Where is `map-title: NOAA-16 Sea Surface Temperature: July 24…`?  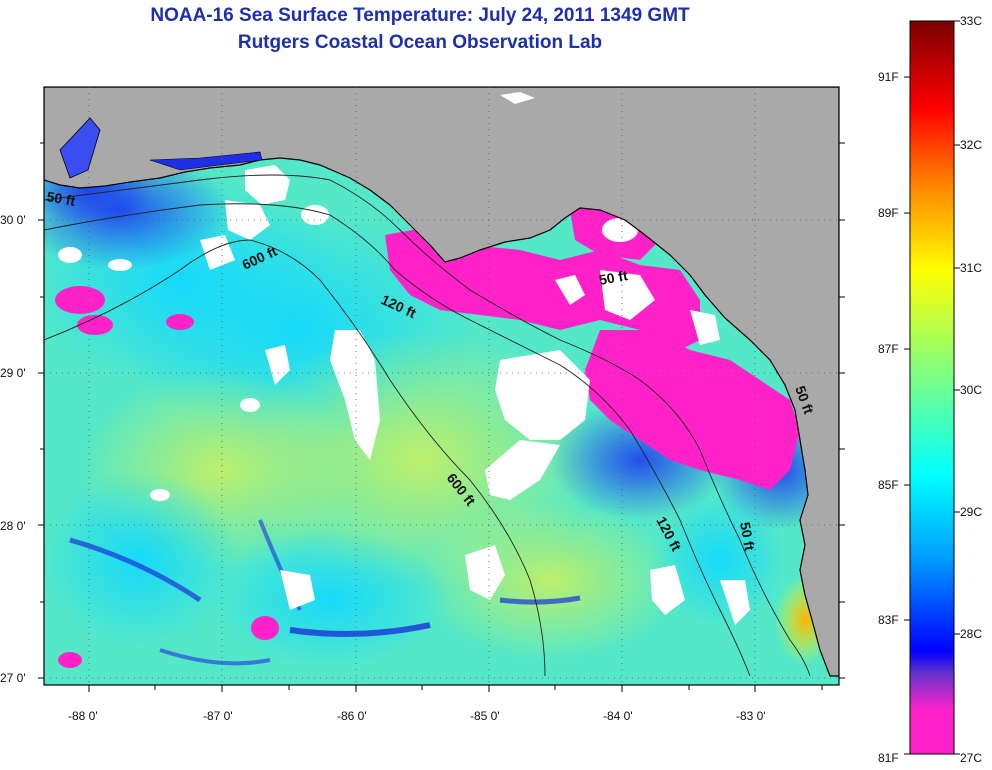 map-title: NOAA-16 Sea Surface Temperature: July 24… is located at coordinates (420, 15).